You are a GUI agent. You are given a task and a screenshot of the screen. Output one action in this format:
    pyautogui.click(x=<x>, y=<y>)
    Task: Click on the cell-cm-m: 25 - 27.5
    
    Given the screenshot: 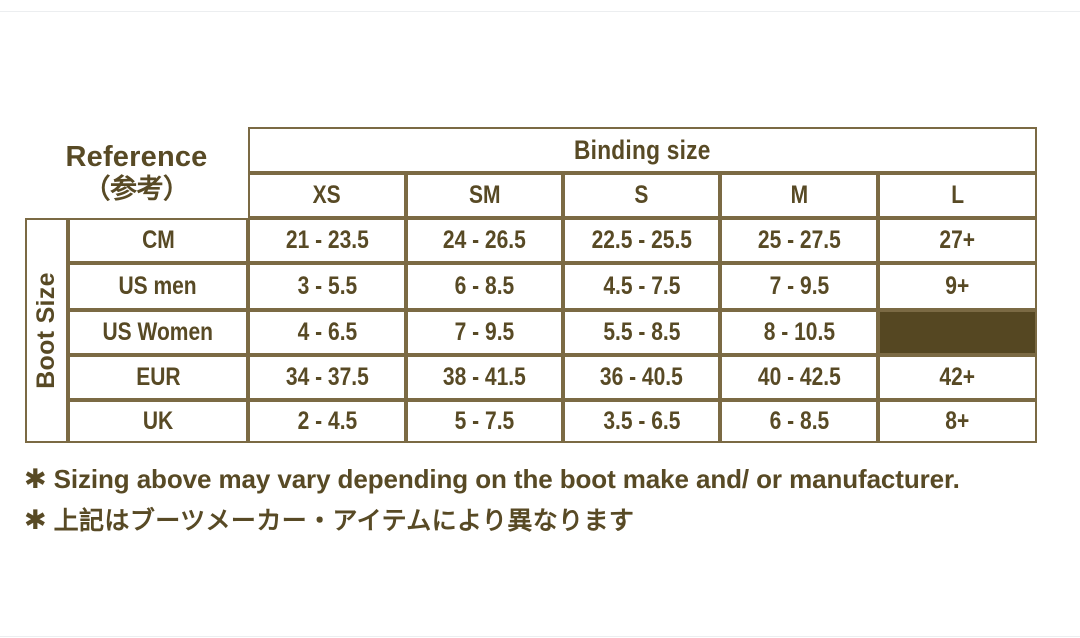 What is the action you would take?
    pyautogui.click(x=799, y=240)
    